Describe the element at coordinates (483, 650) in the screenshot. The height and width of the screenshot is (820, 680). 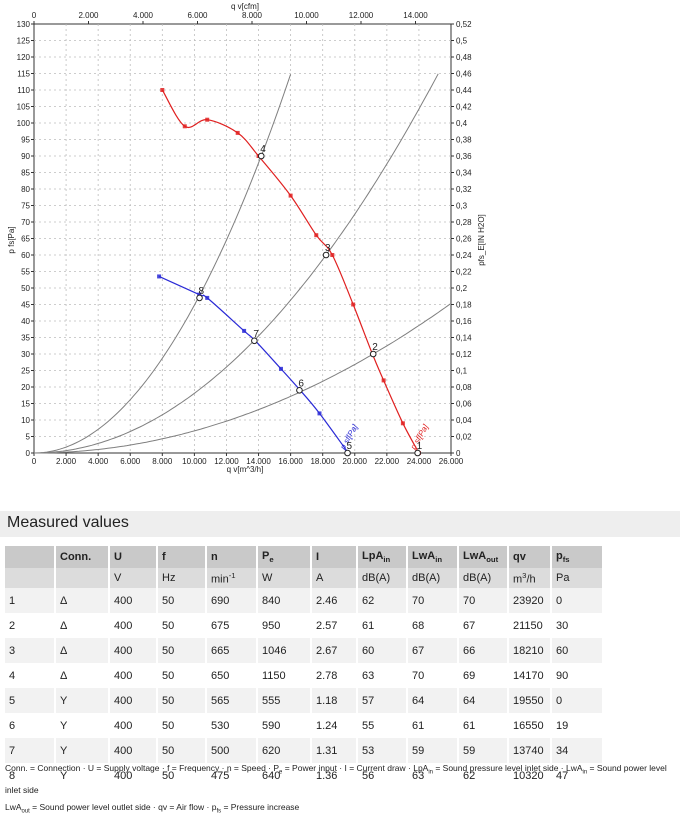
I see `table-cell: 66` at that location.